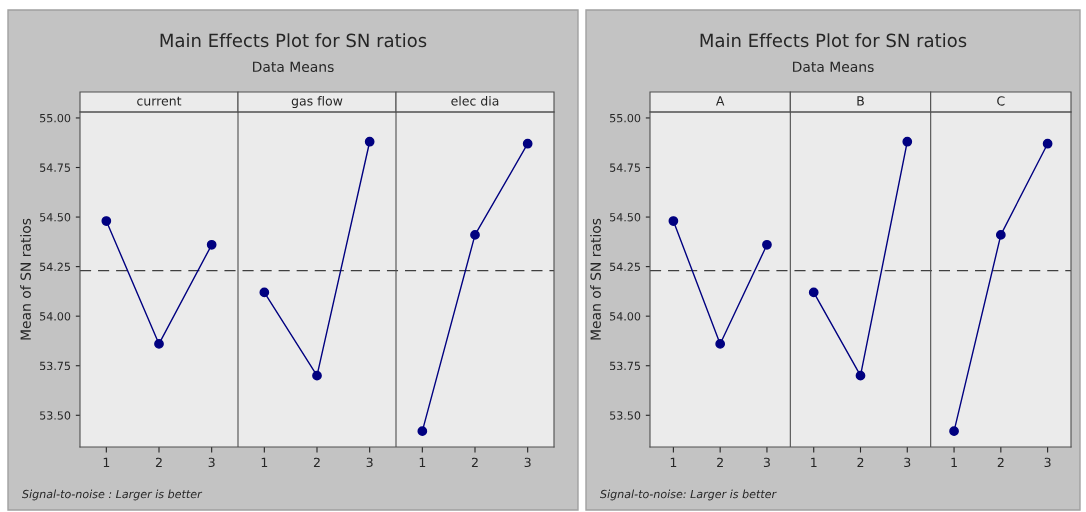 This screenshot has width=1086, height=512. Describe the element at coordinates (159, 101) in the screenshot. I see `text: current` at that location.